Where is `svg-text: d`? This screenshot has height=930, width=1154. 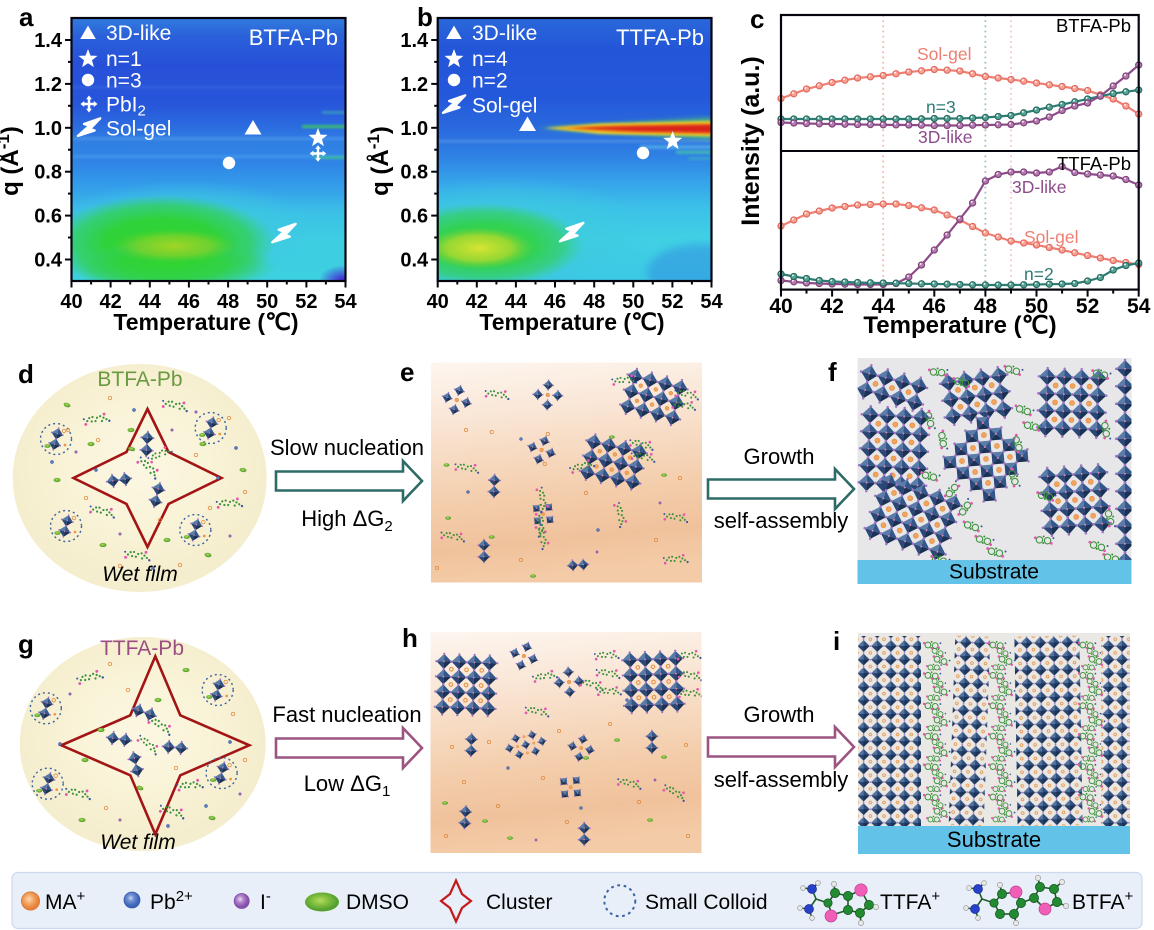
svg-text: d is located at coordinates (26, 374).